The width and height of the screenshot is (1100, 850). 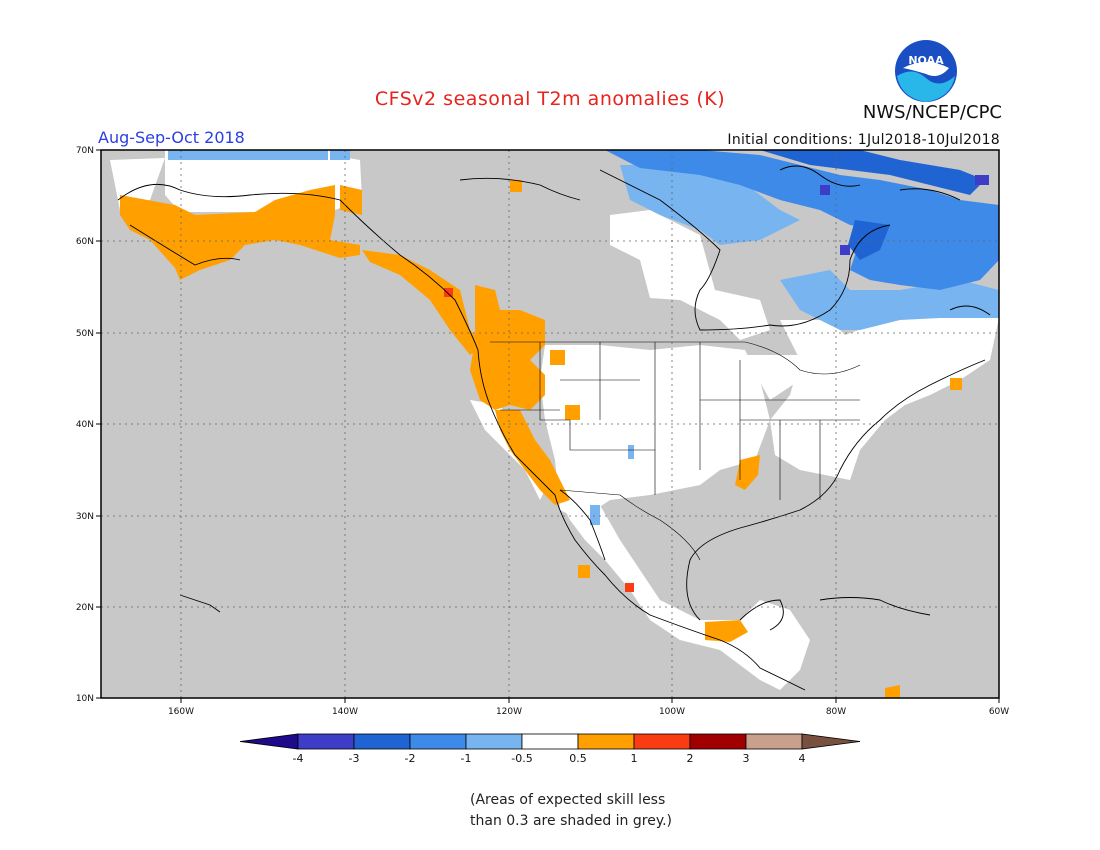 What do you see at coordinates (588, 712) in the screenshot?
I see `longitude-labels: 160W 140W 120W 100W 80W 60W` at bounding box center [588, 712].